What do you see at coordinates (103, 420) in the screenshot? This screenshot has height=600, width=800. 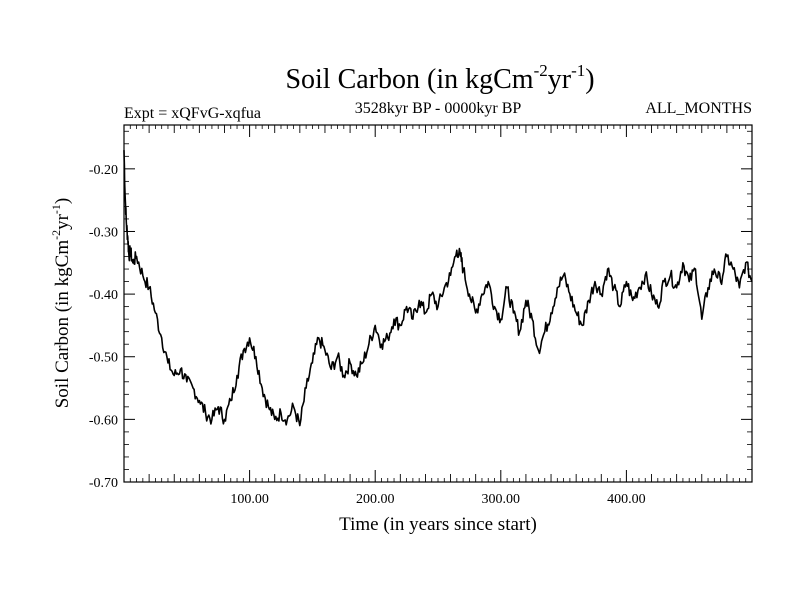 I see `y-tick-label: -0.60` at bounding box center [103, 420].